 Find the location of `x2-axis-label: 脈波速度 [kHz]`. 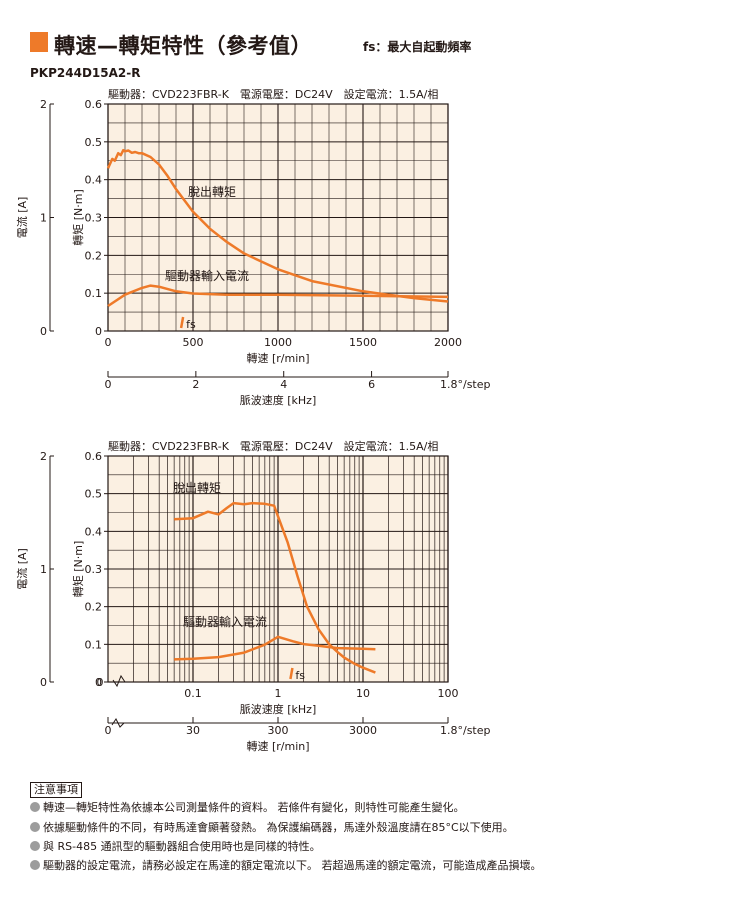

x2-axis-label: 脈波速度 [kHz] is located at coordinates (278, 400).